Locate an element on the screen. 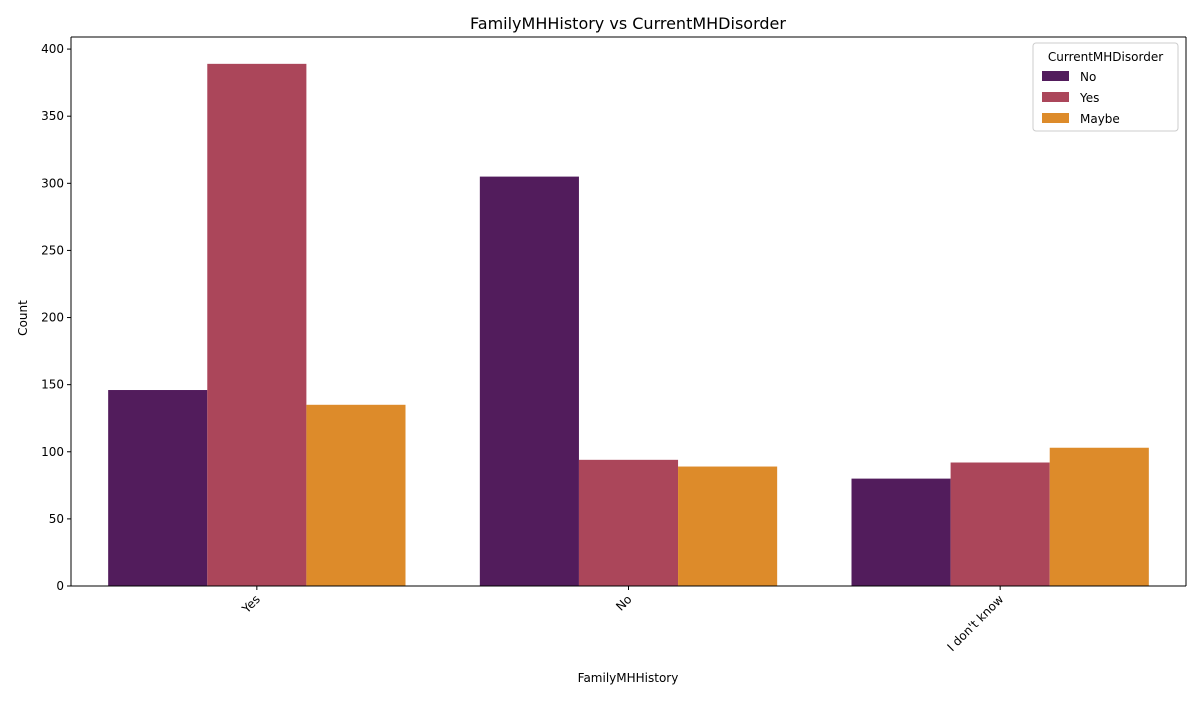 The image size is (1200, 704). y-axis-label: Count is located at coordinates (23, 318).